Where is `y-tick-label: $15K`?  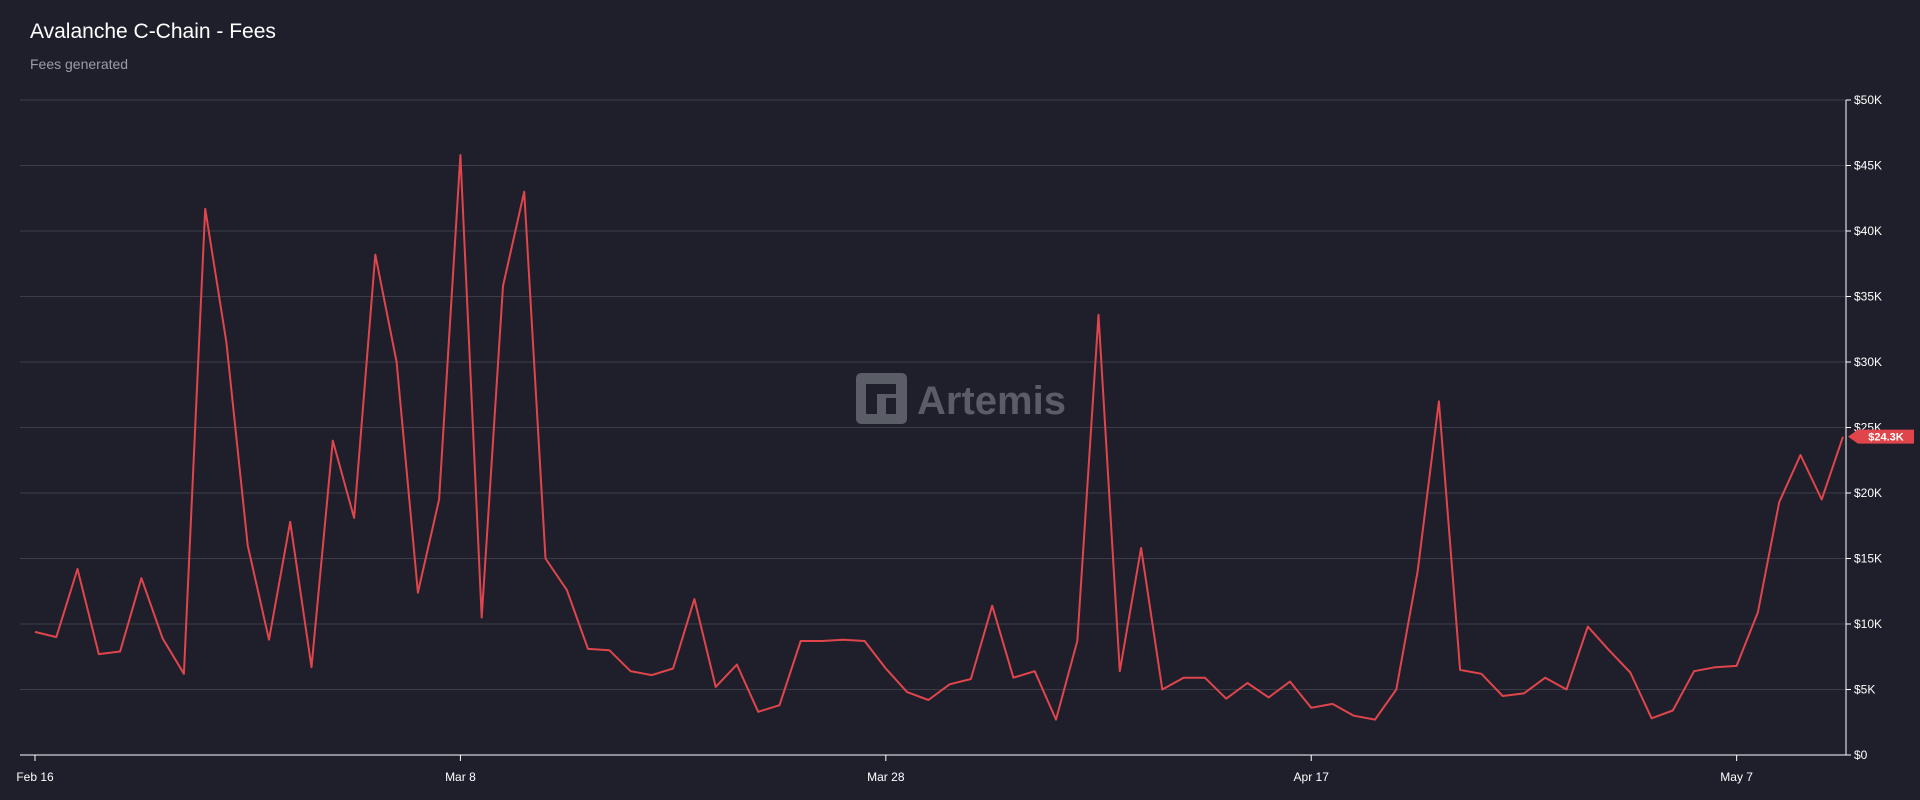 y-tick-label: $15K is located at coordinates (1868, 559).